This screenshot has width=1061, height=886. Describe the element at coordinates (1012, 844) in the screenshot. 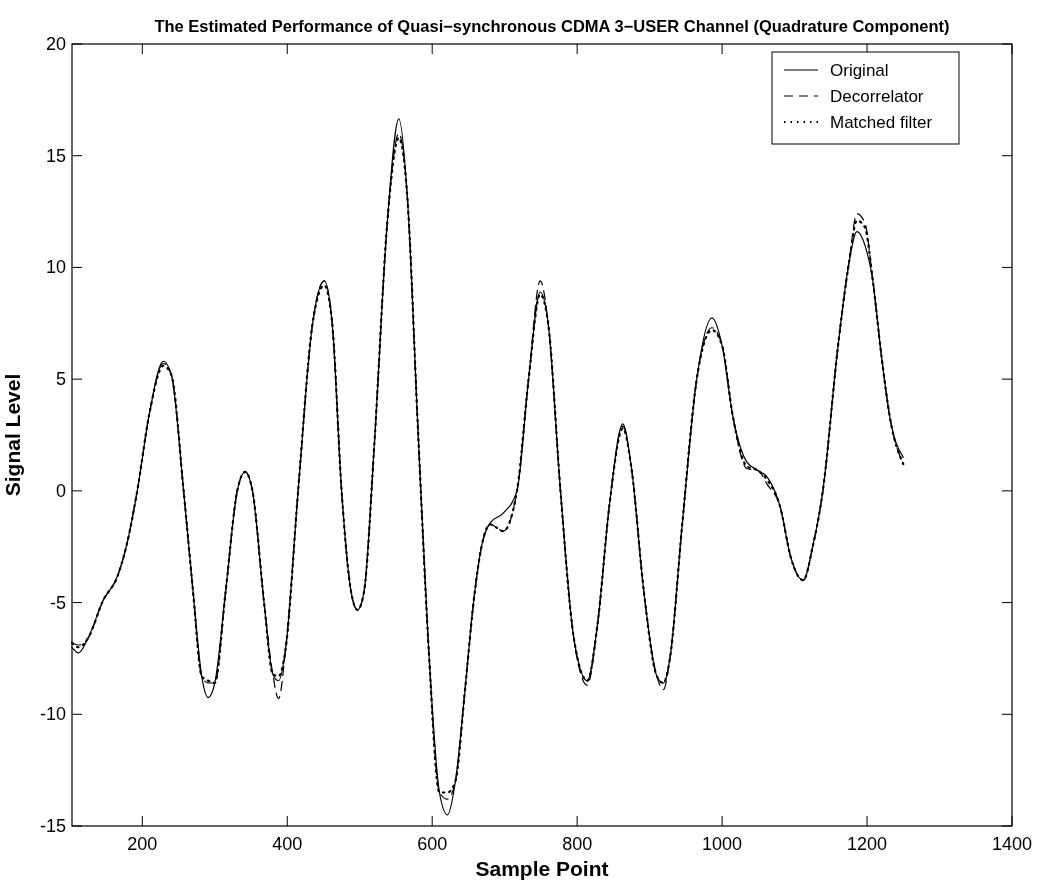

I see `x-tick-label: 1400` at that location.